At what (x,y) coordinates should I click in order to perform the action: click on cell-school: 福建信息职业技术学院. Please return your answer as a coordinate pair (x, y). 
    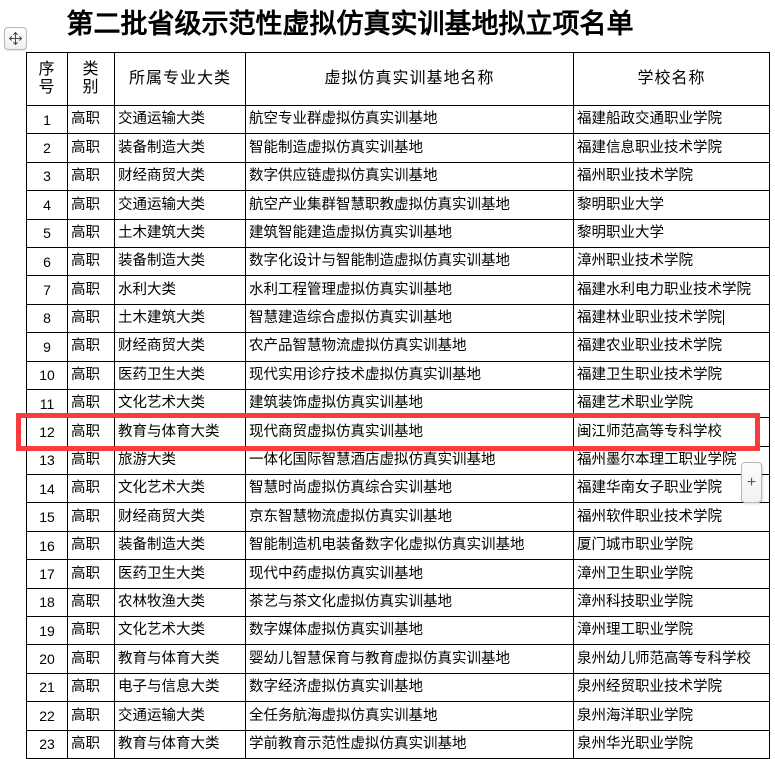
    Looking at the image, I should click on (671, 148).